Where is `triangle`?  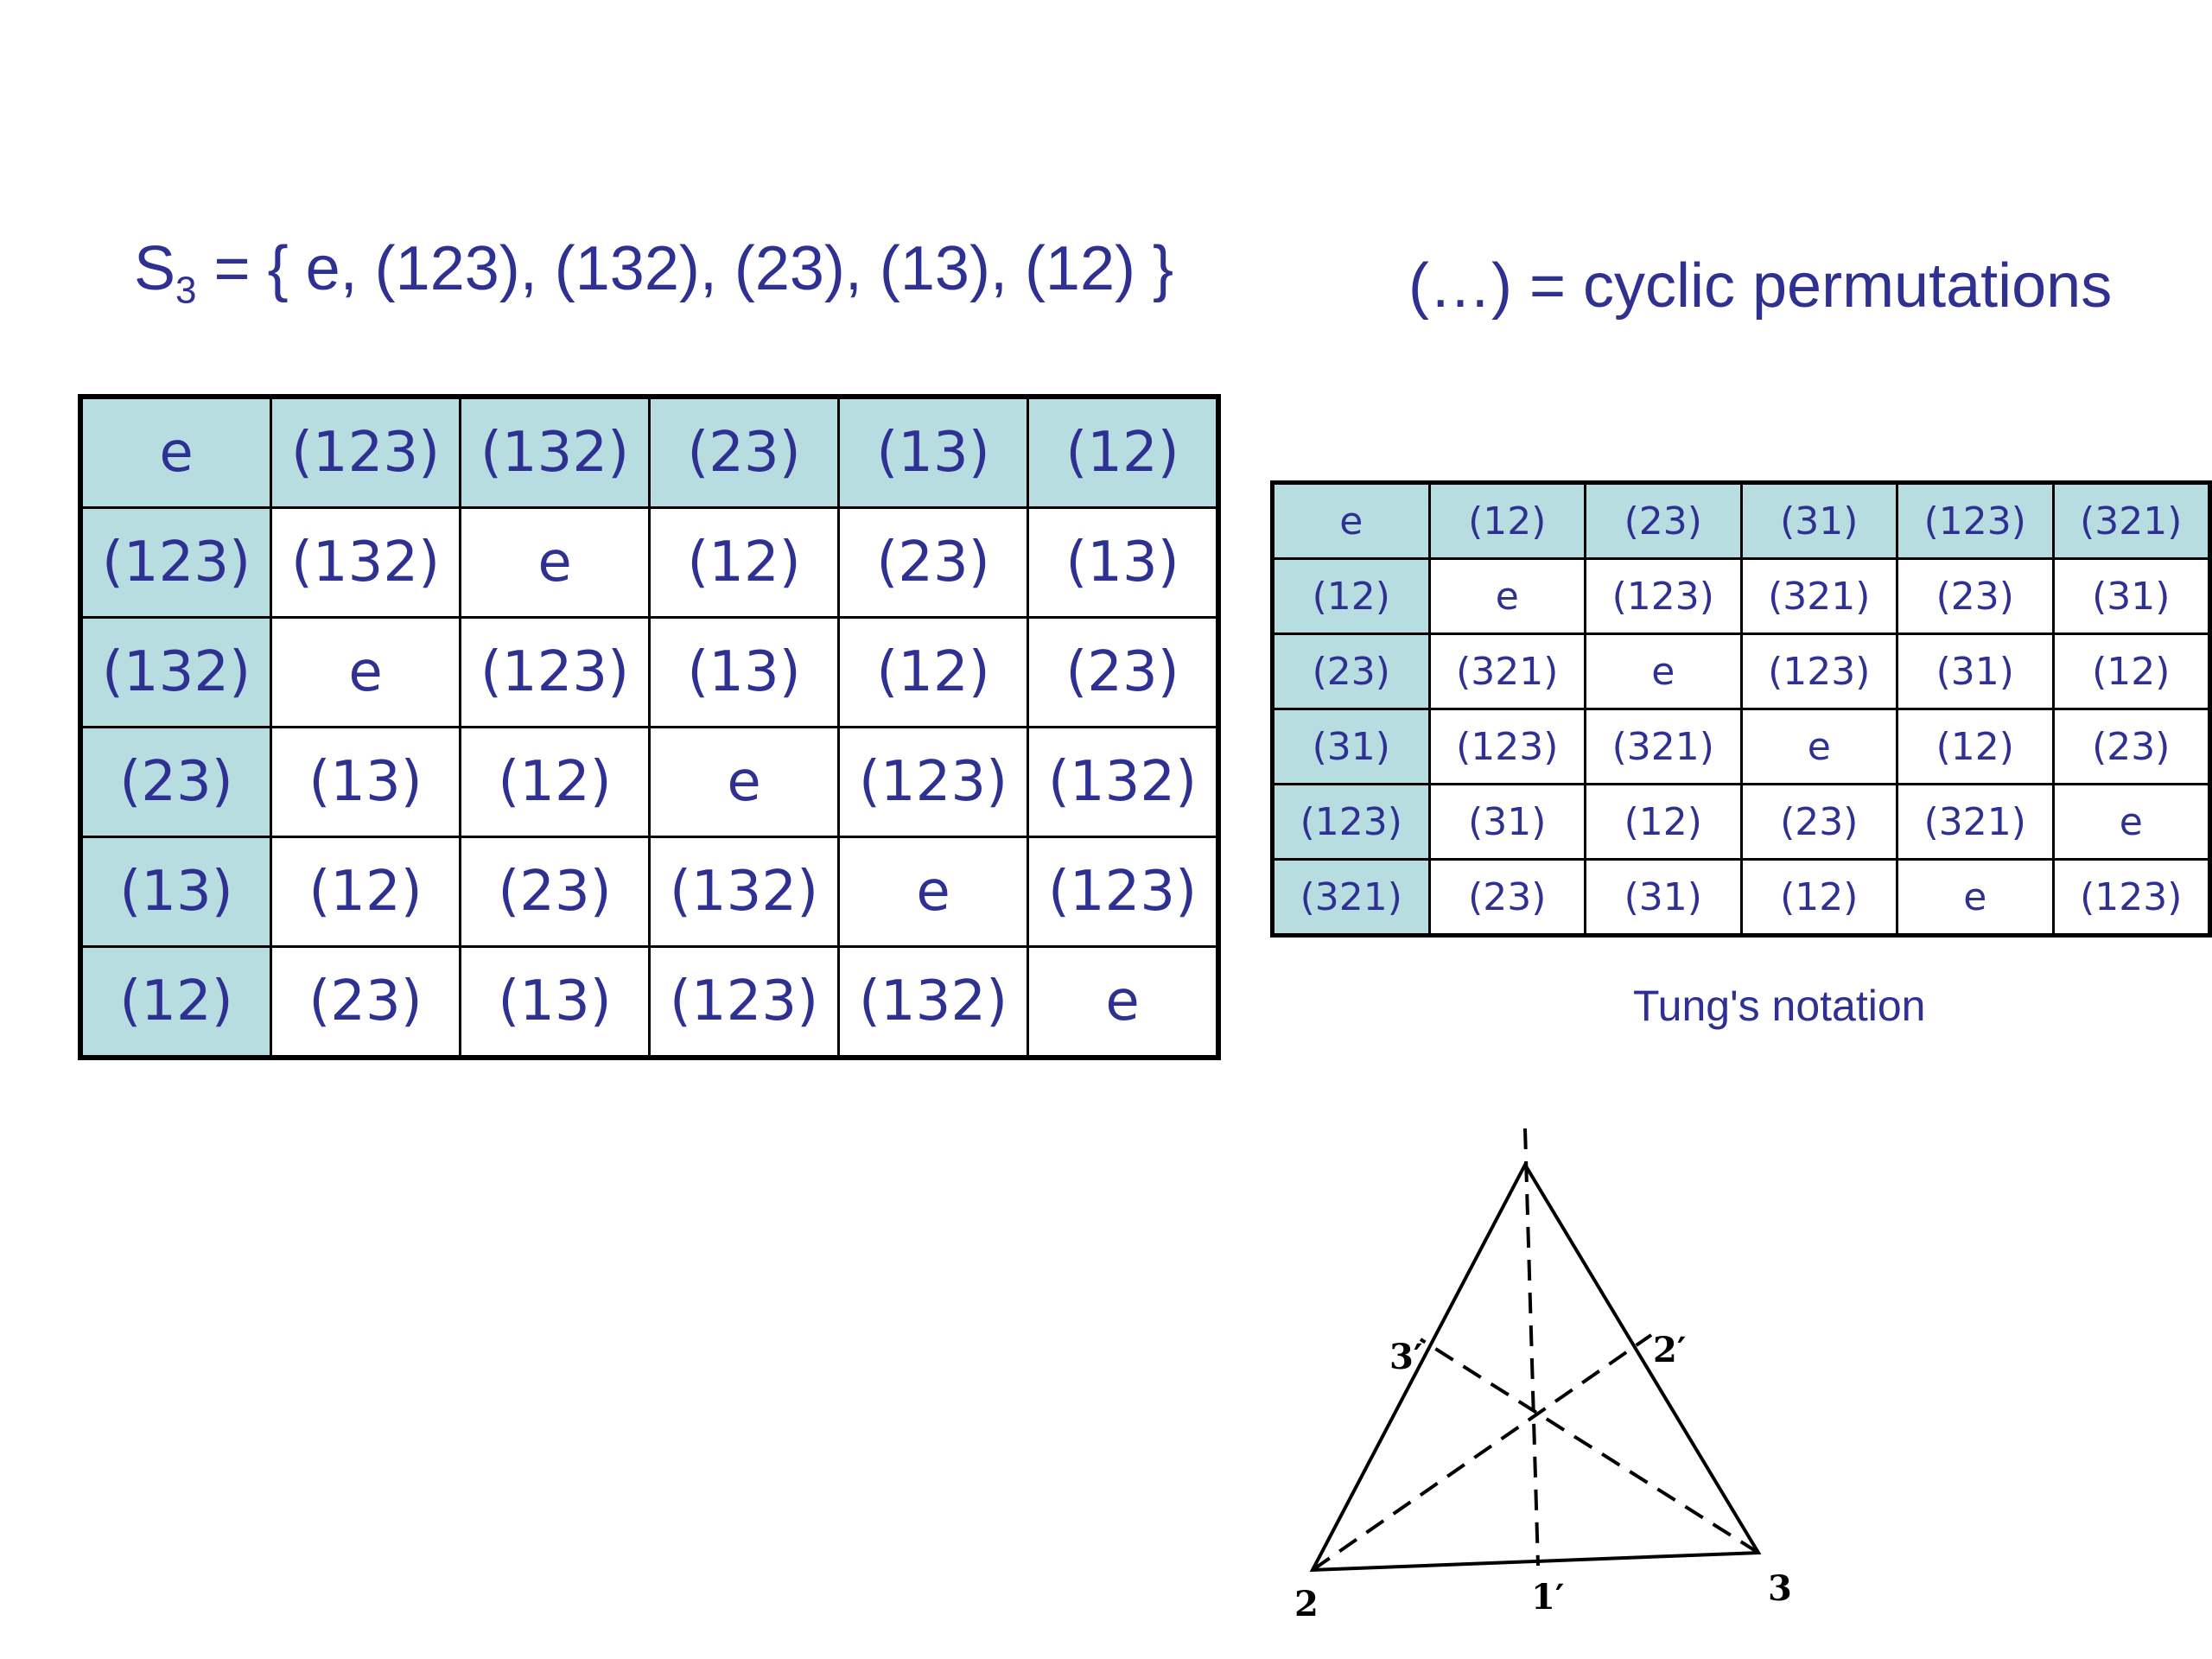 triangle is located at coordinates (1535, 1366).